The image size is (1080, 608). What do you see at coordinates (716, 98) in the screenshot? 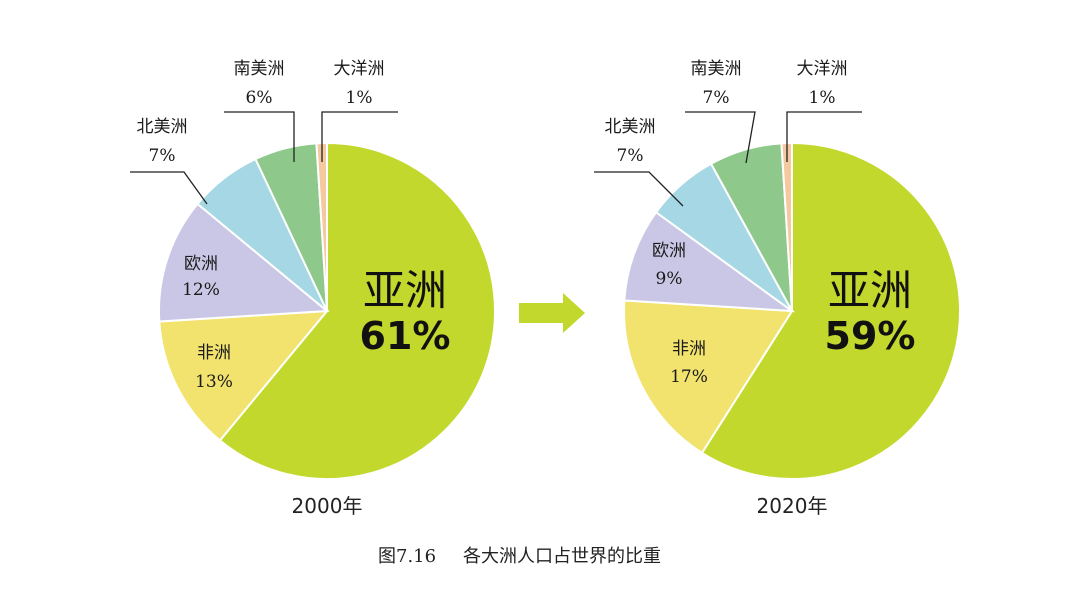
I see `slice-percent-south-america: 7%` at bounding box center [716, 98].